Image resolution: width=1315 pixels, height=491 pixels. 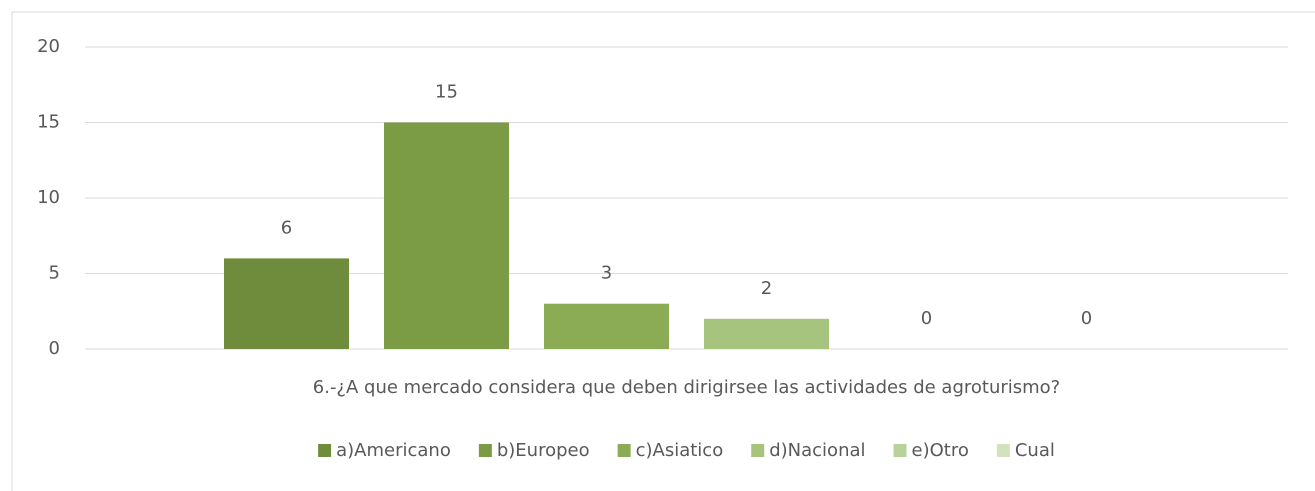 I want to click on data-label: 15, so click(x=446, y=92).